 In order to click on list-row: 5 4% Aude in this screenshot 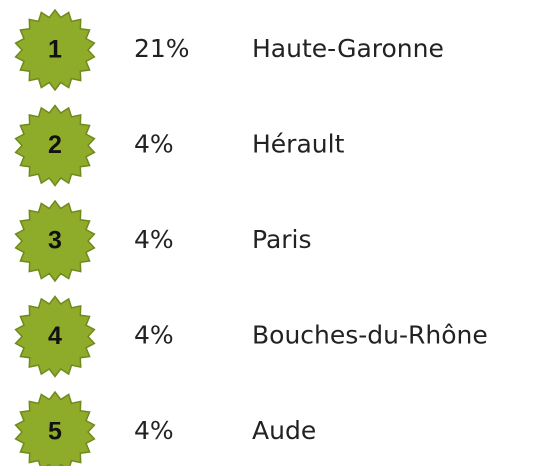, I will do `click(165, 428)`.